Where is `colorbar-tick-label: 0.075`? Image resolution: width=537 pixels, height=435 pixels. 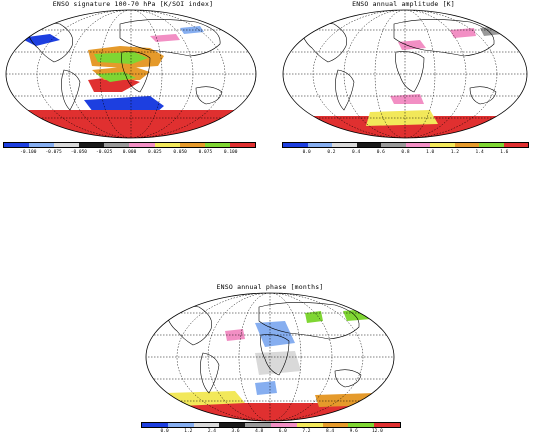 colorbar-tick-label: 0.075 is located at coordinates (205, 152).